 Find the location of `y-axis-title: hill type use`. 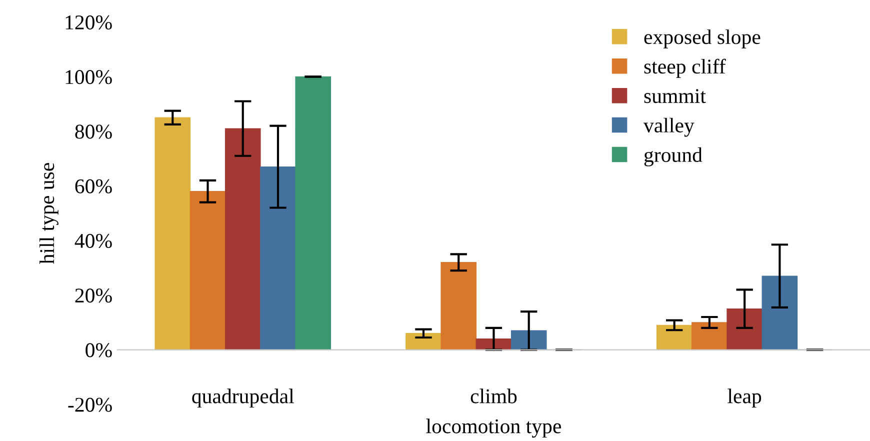

y-axis-title: hill type use is located at coordinates (48, 213).